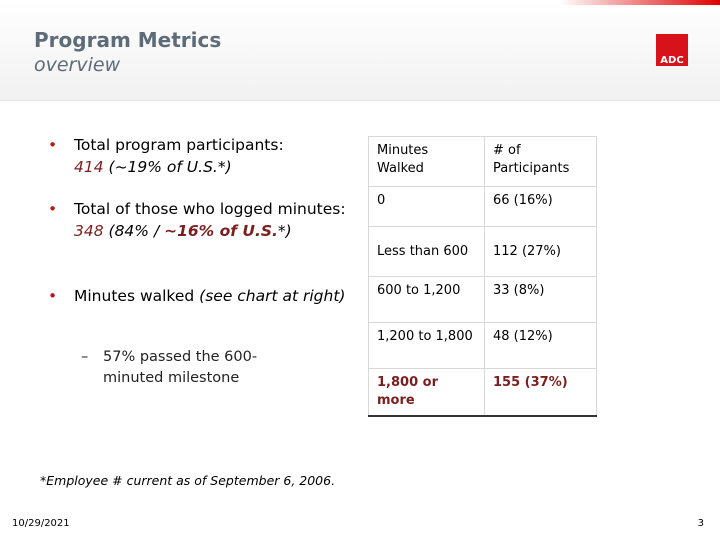  Describe the element at coordinates (540, 392) in the screenshot. I see `cell: 155 (37%)` at that location.